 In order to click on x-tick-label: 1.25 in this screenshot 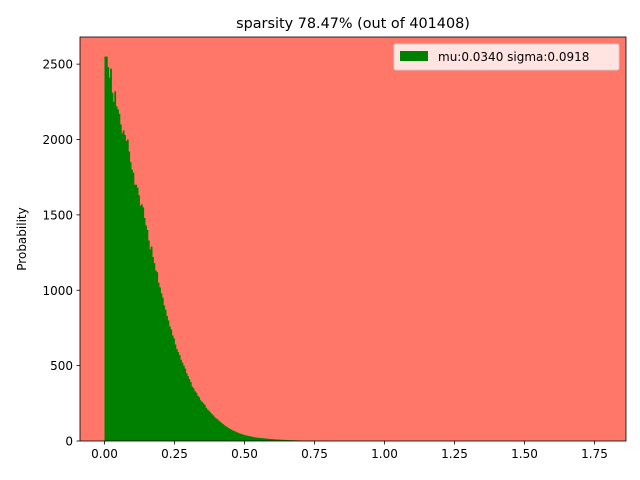, I will do `click(454, 454)`.